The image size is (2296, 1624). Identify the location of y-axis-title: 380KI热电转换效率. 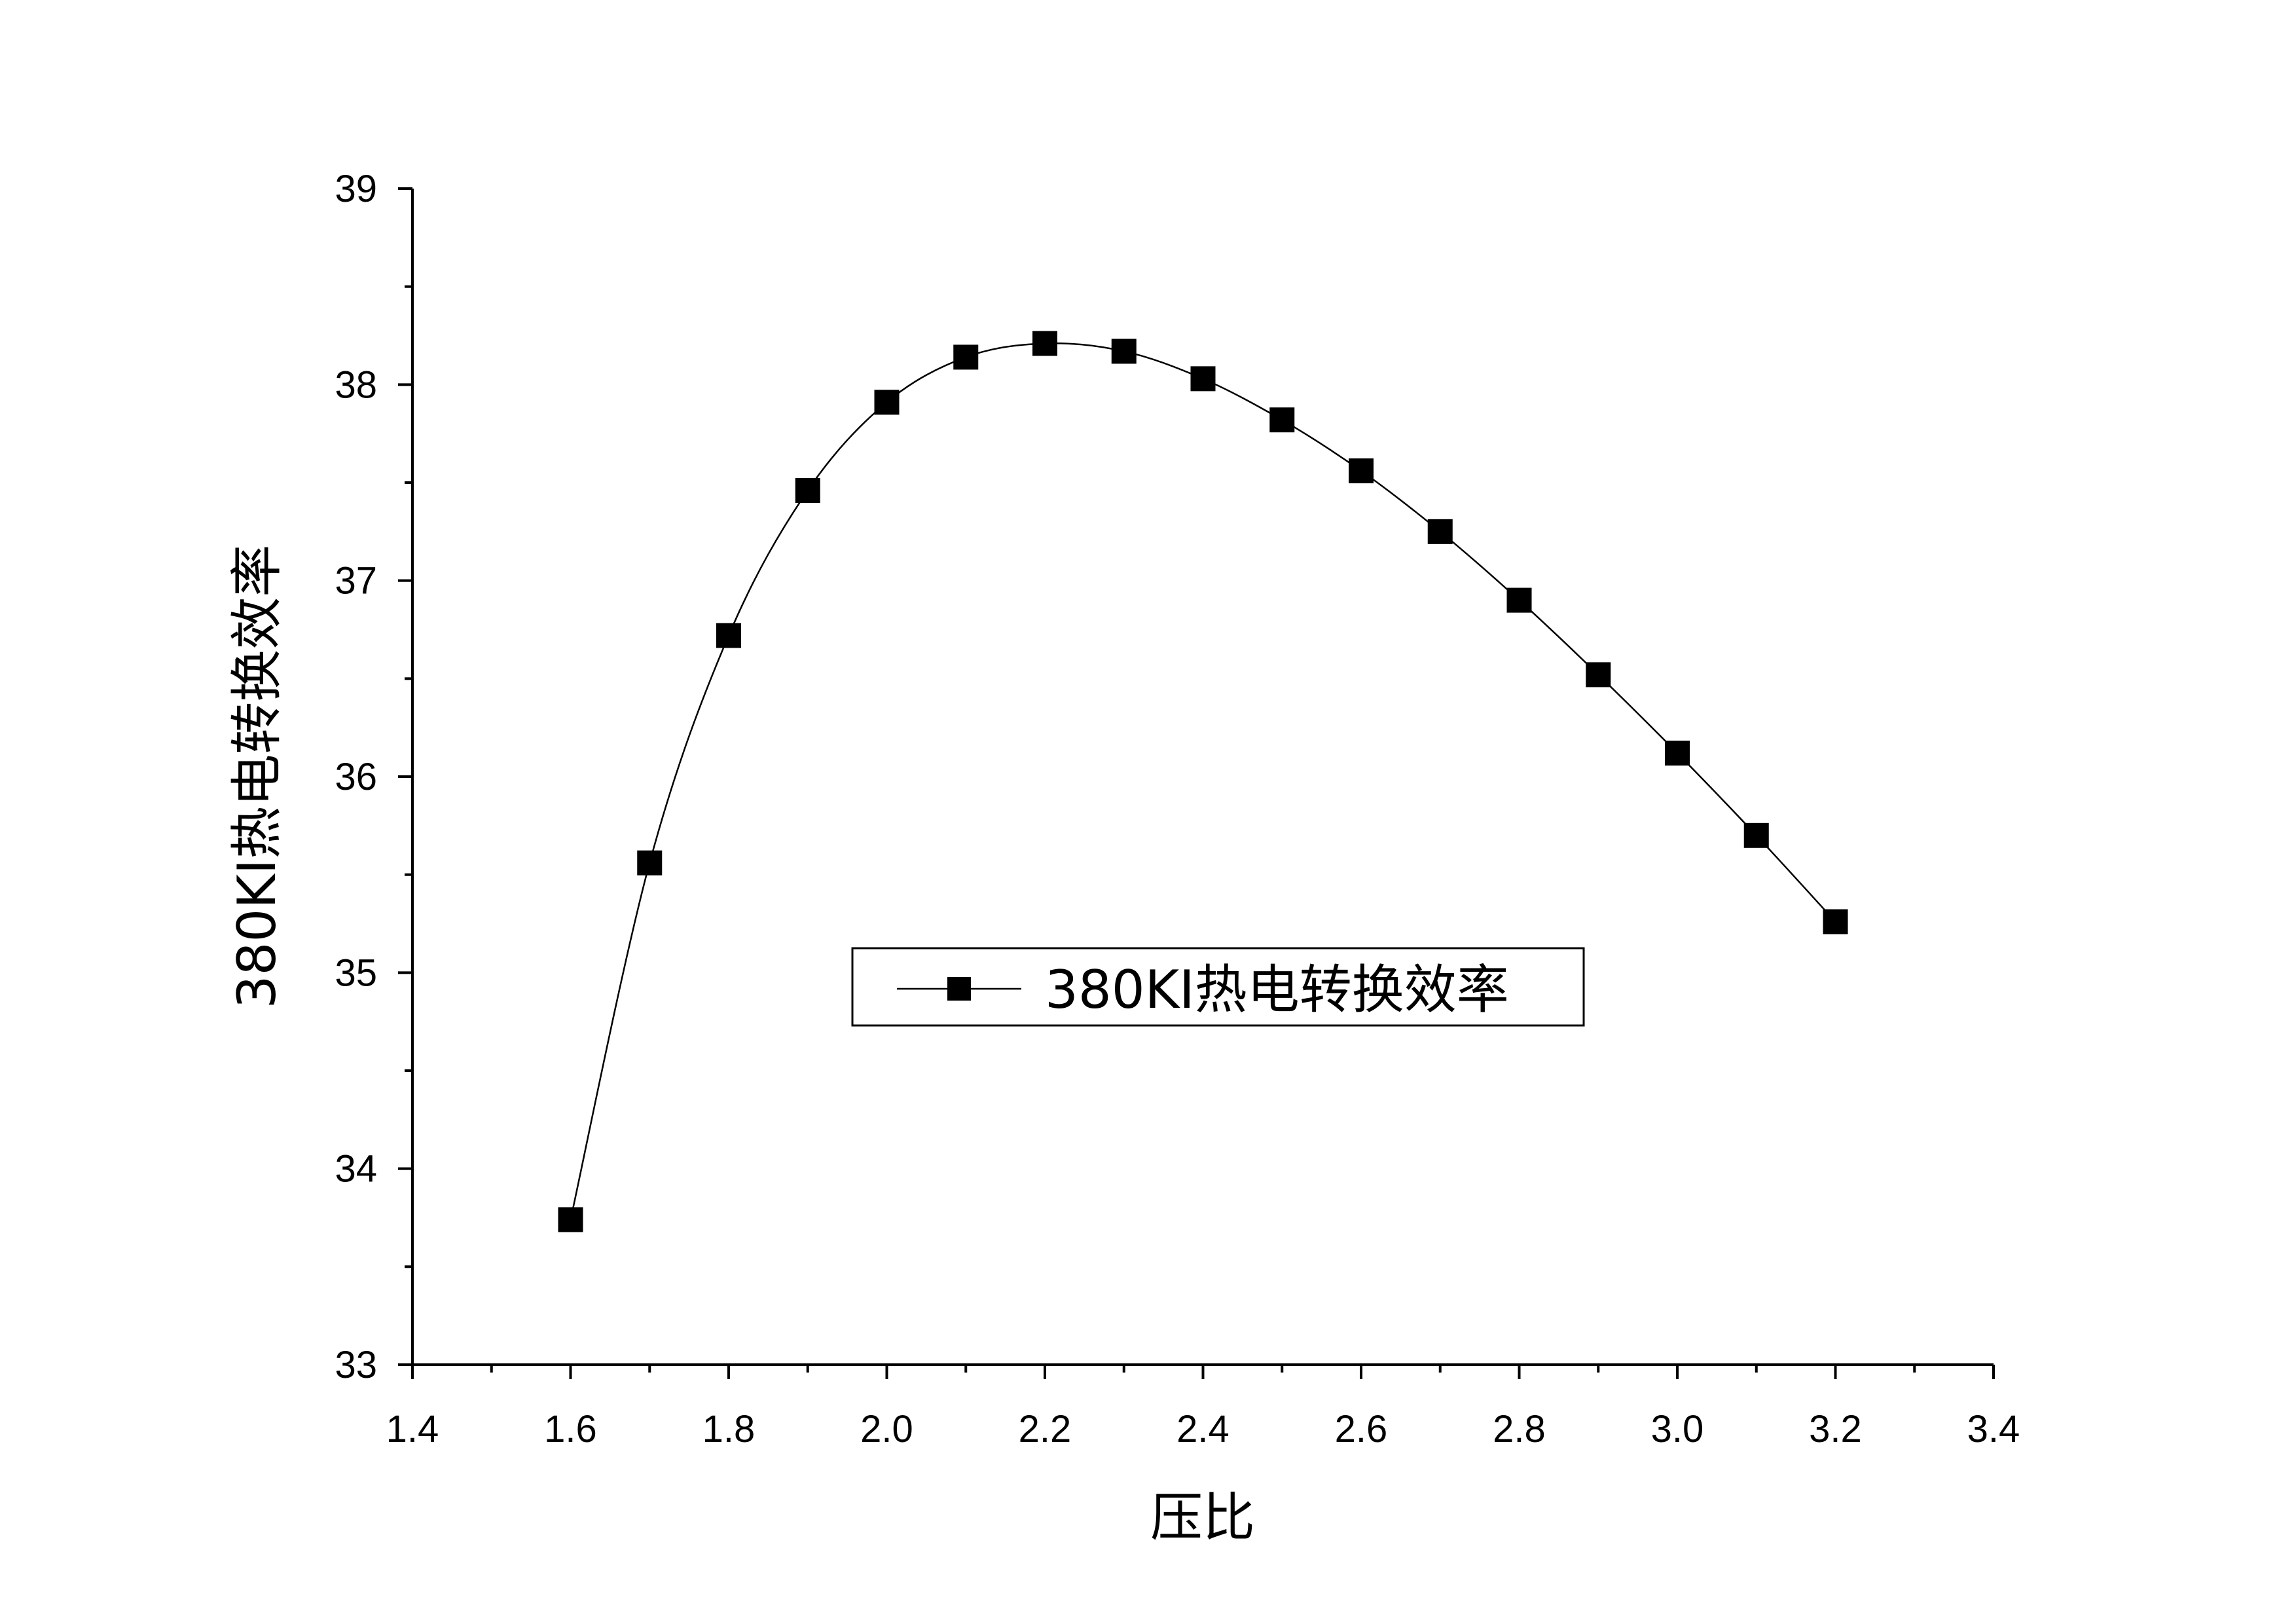
(257, 777).